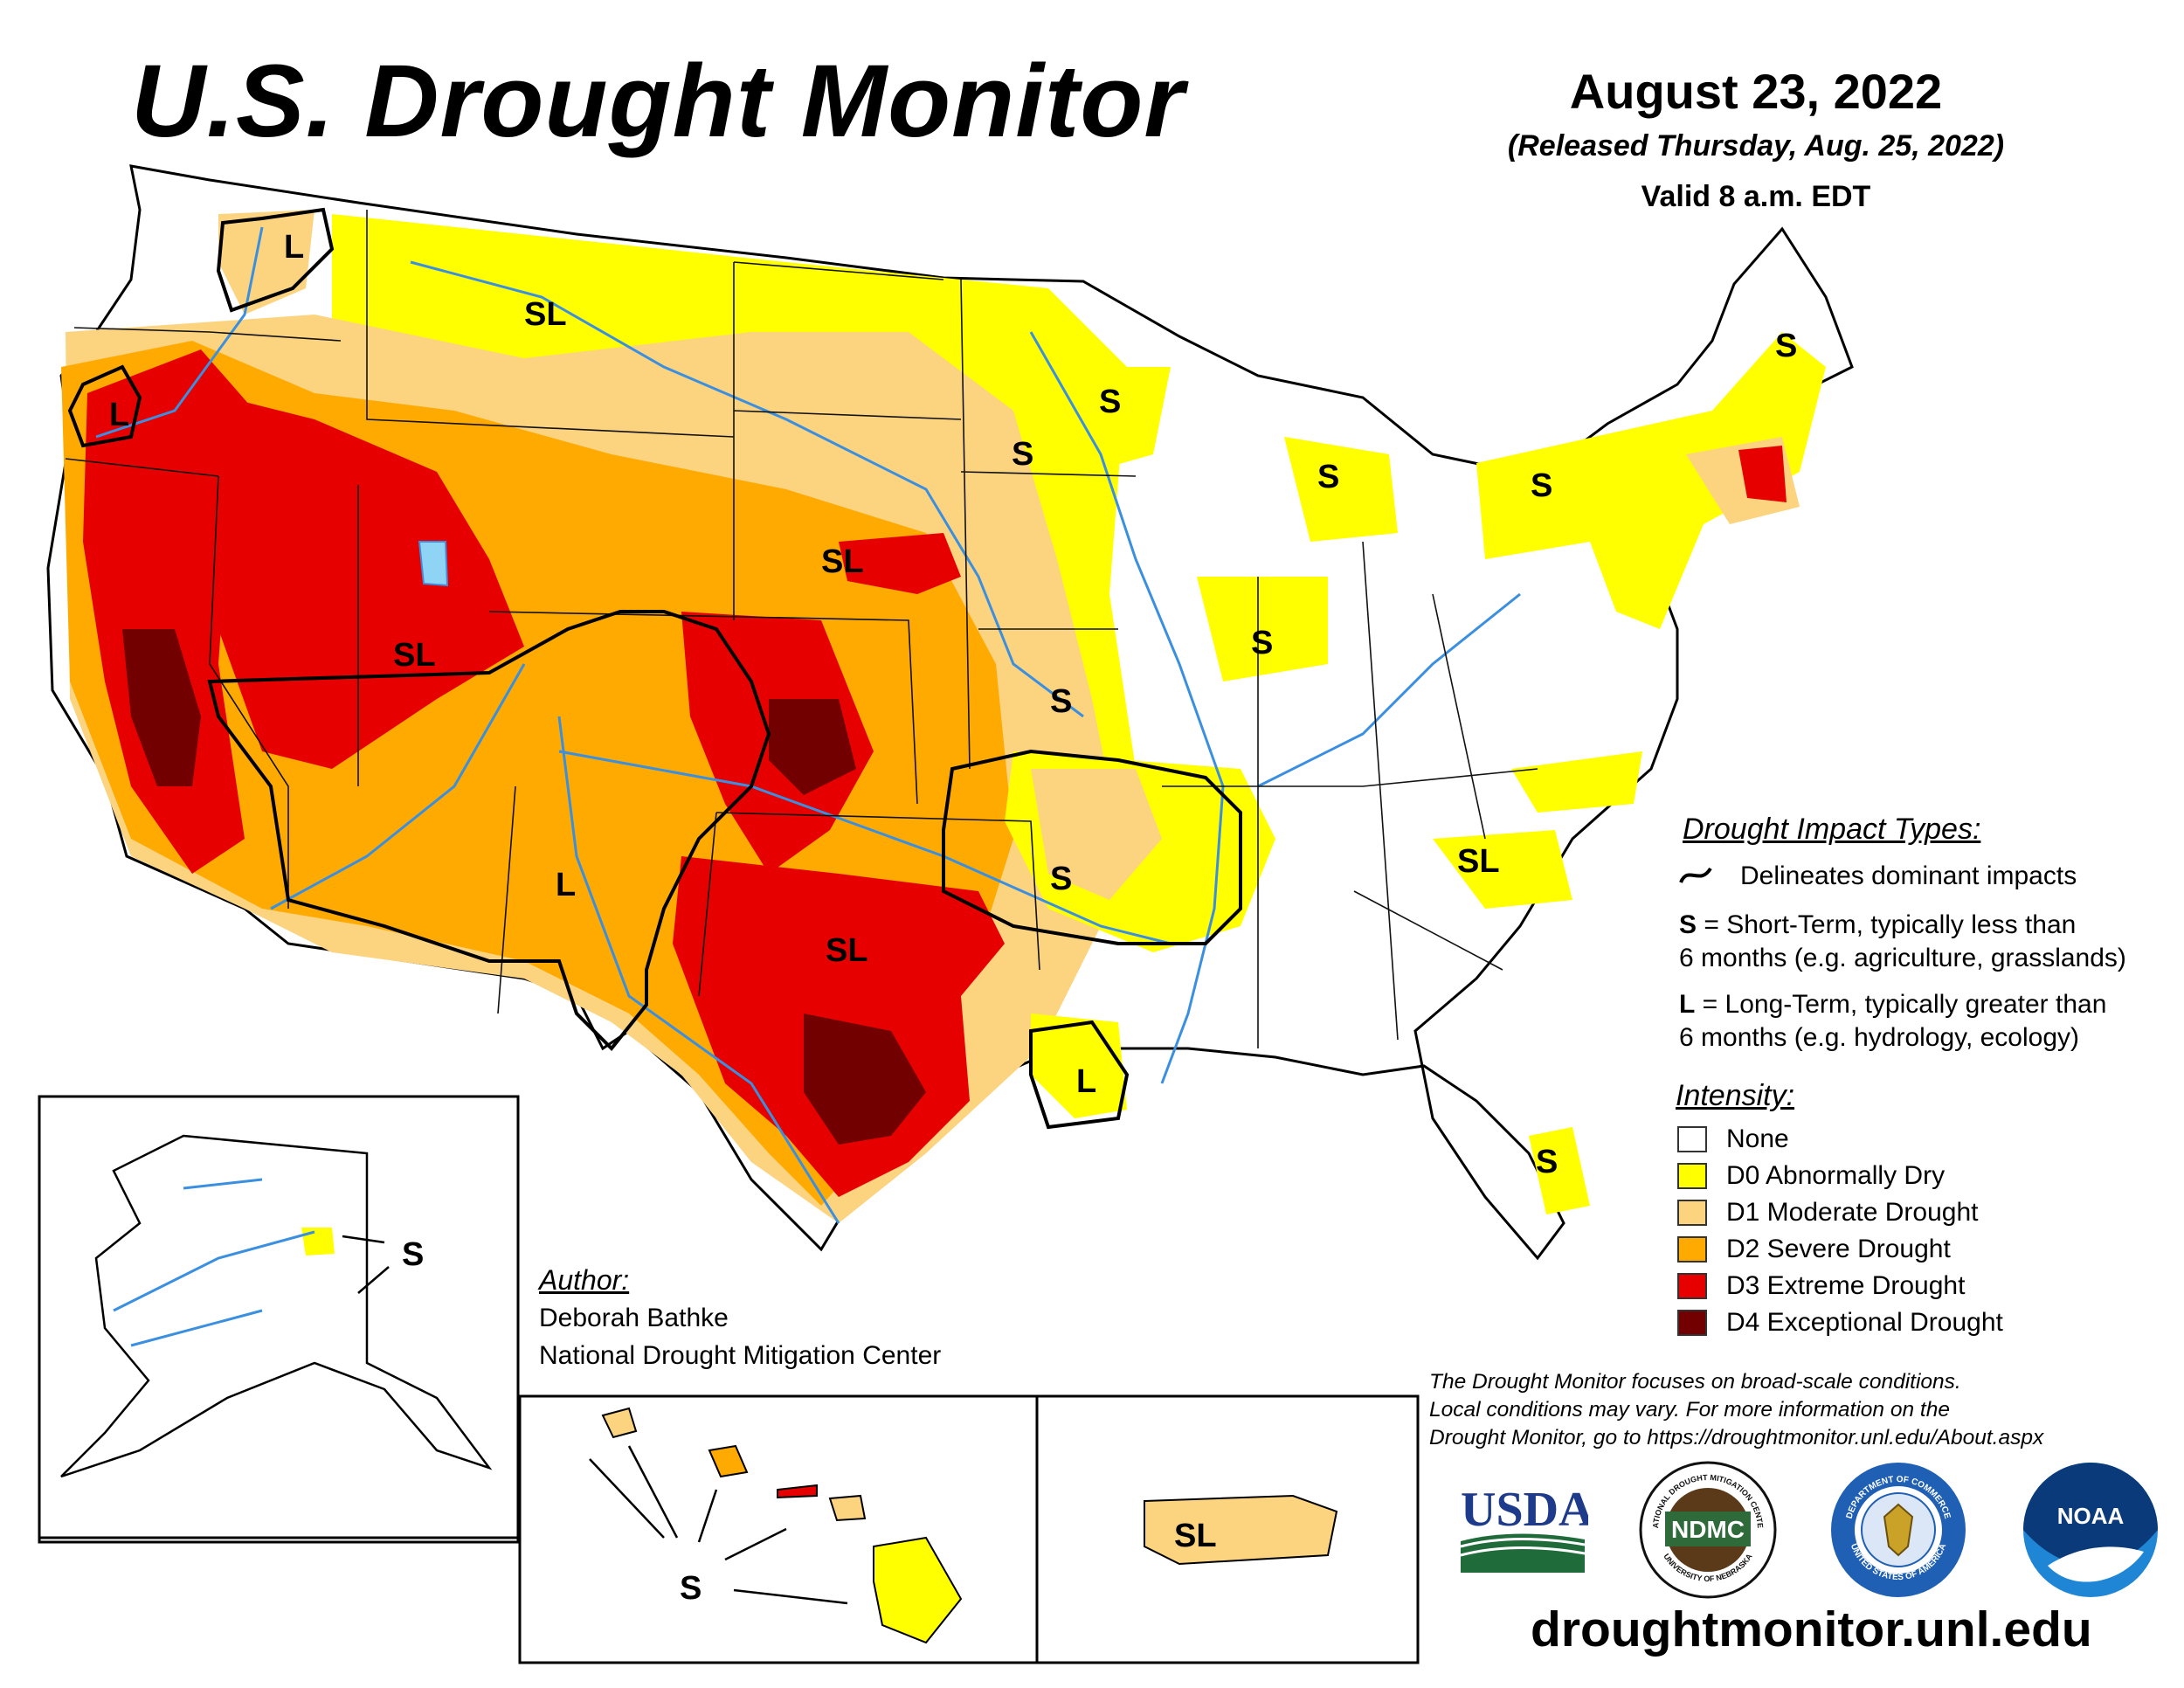 Image resolution: width=2184 pixels, height=1688 pixels. I want to click on d0-area-il, so click(1262, 629).